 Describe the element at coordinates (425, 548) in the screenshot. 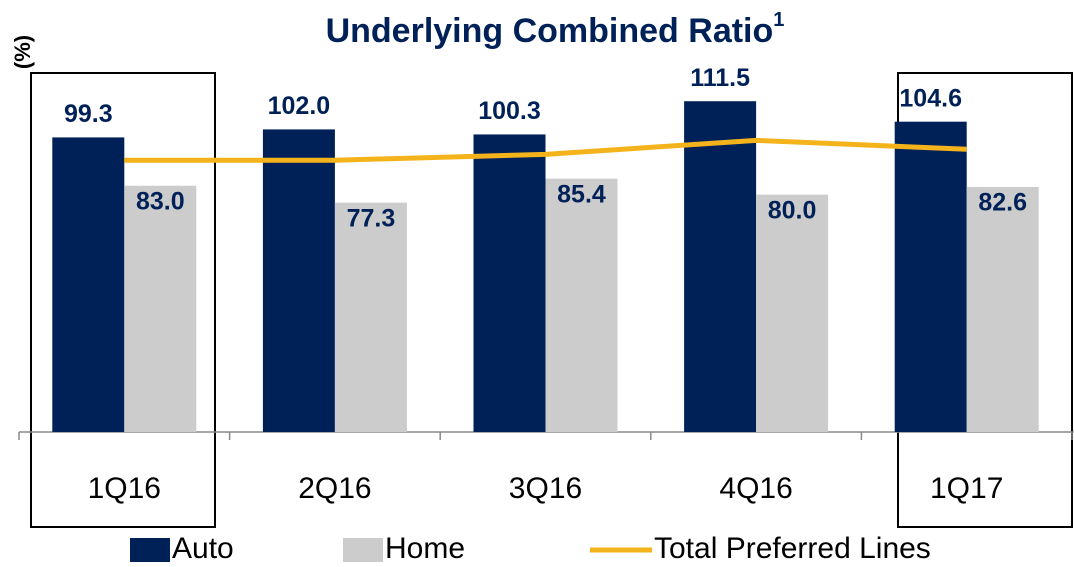

I see `legend-label: Home` at that location.